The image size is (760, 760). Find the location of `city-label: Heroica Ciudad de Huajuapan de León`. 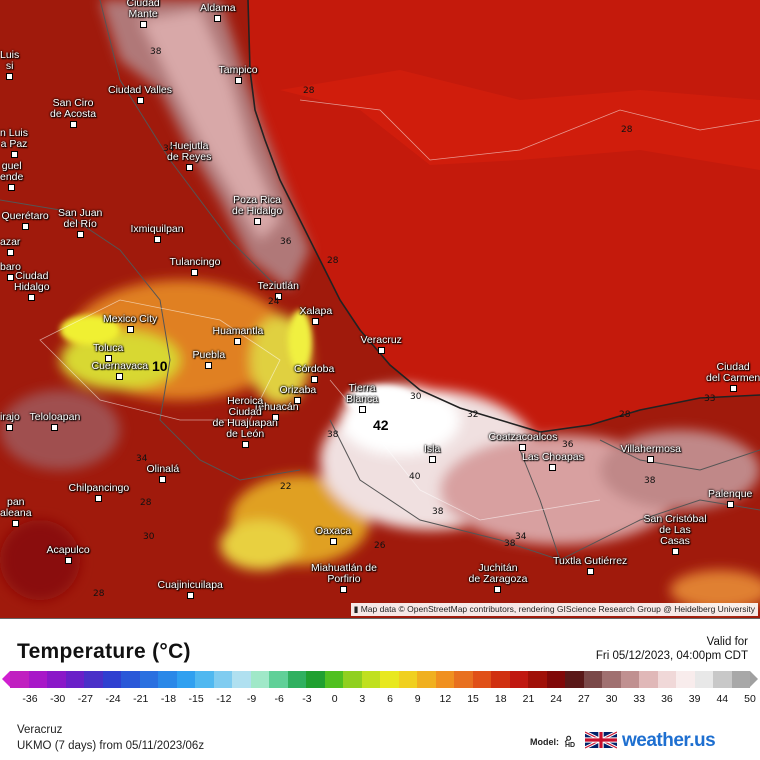

city-label: Heroica Ciudad de Huajuapan de León is located at coordinates (245, 423).